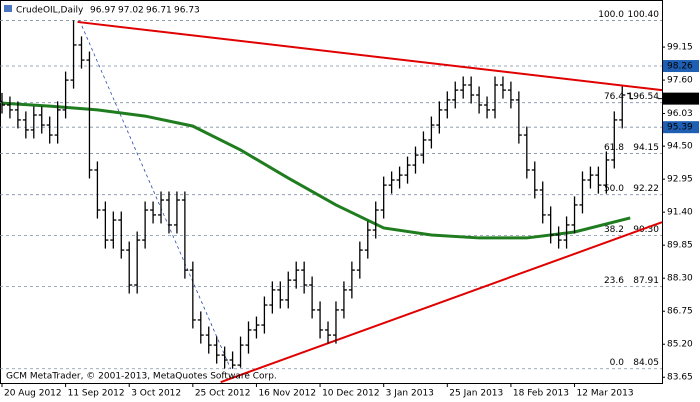 The width and height of the screenshot is (700, 402). What do you see at coordinates (611, 15) in the screenshot?
I see `fib-level-ratio: 100.0` at bounding box center [611, 15].